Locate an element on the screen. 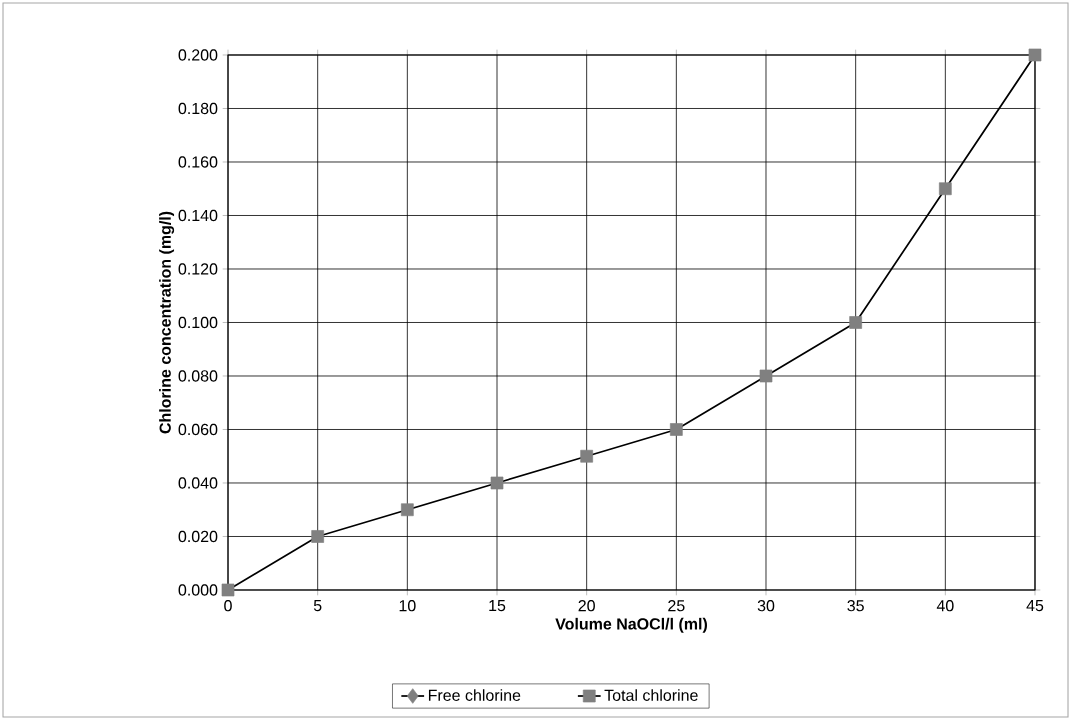 The height and width of the screenshot is (720, 1071). x-tick-label: 0 is located at coordinates (228, 606).